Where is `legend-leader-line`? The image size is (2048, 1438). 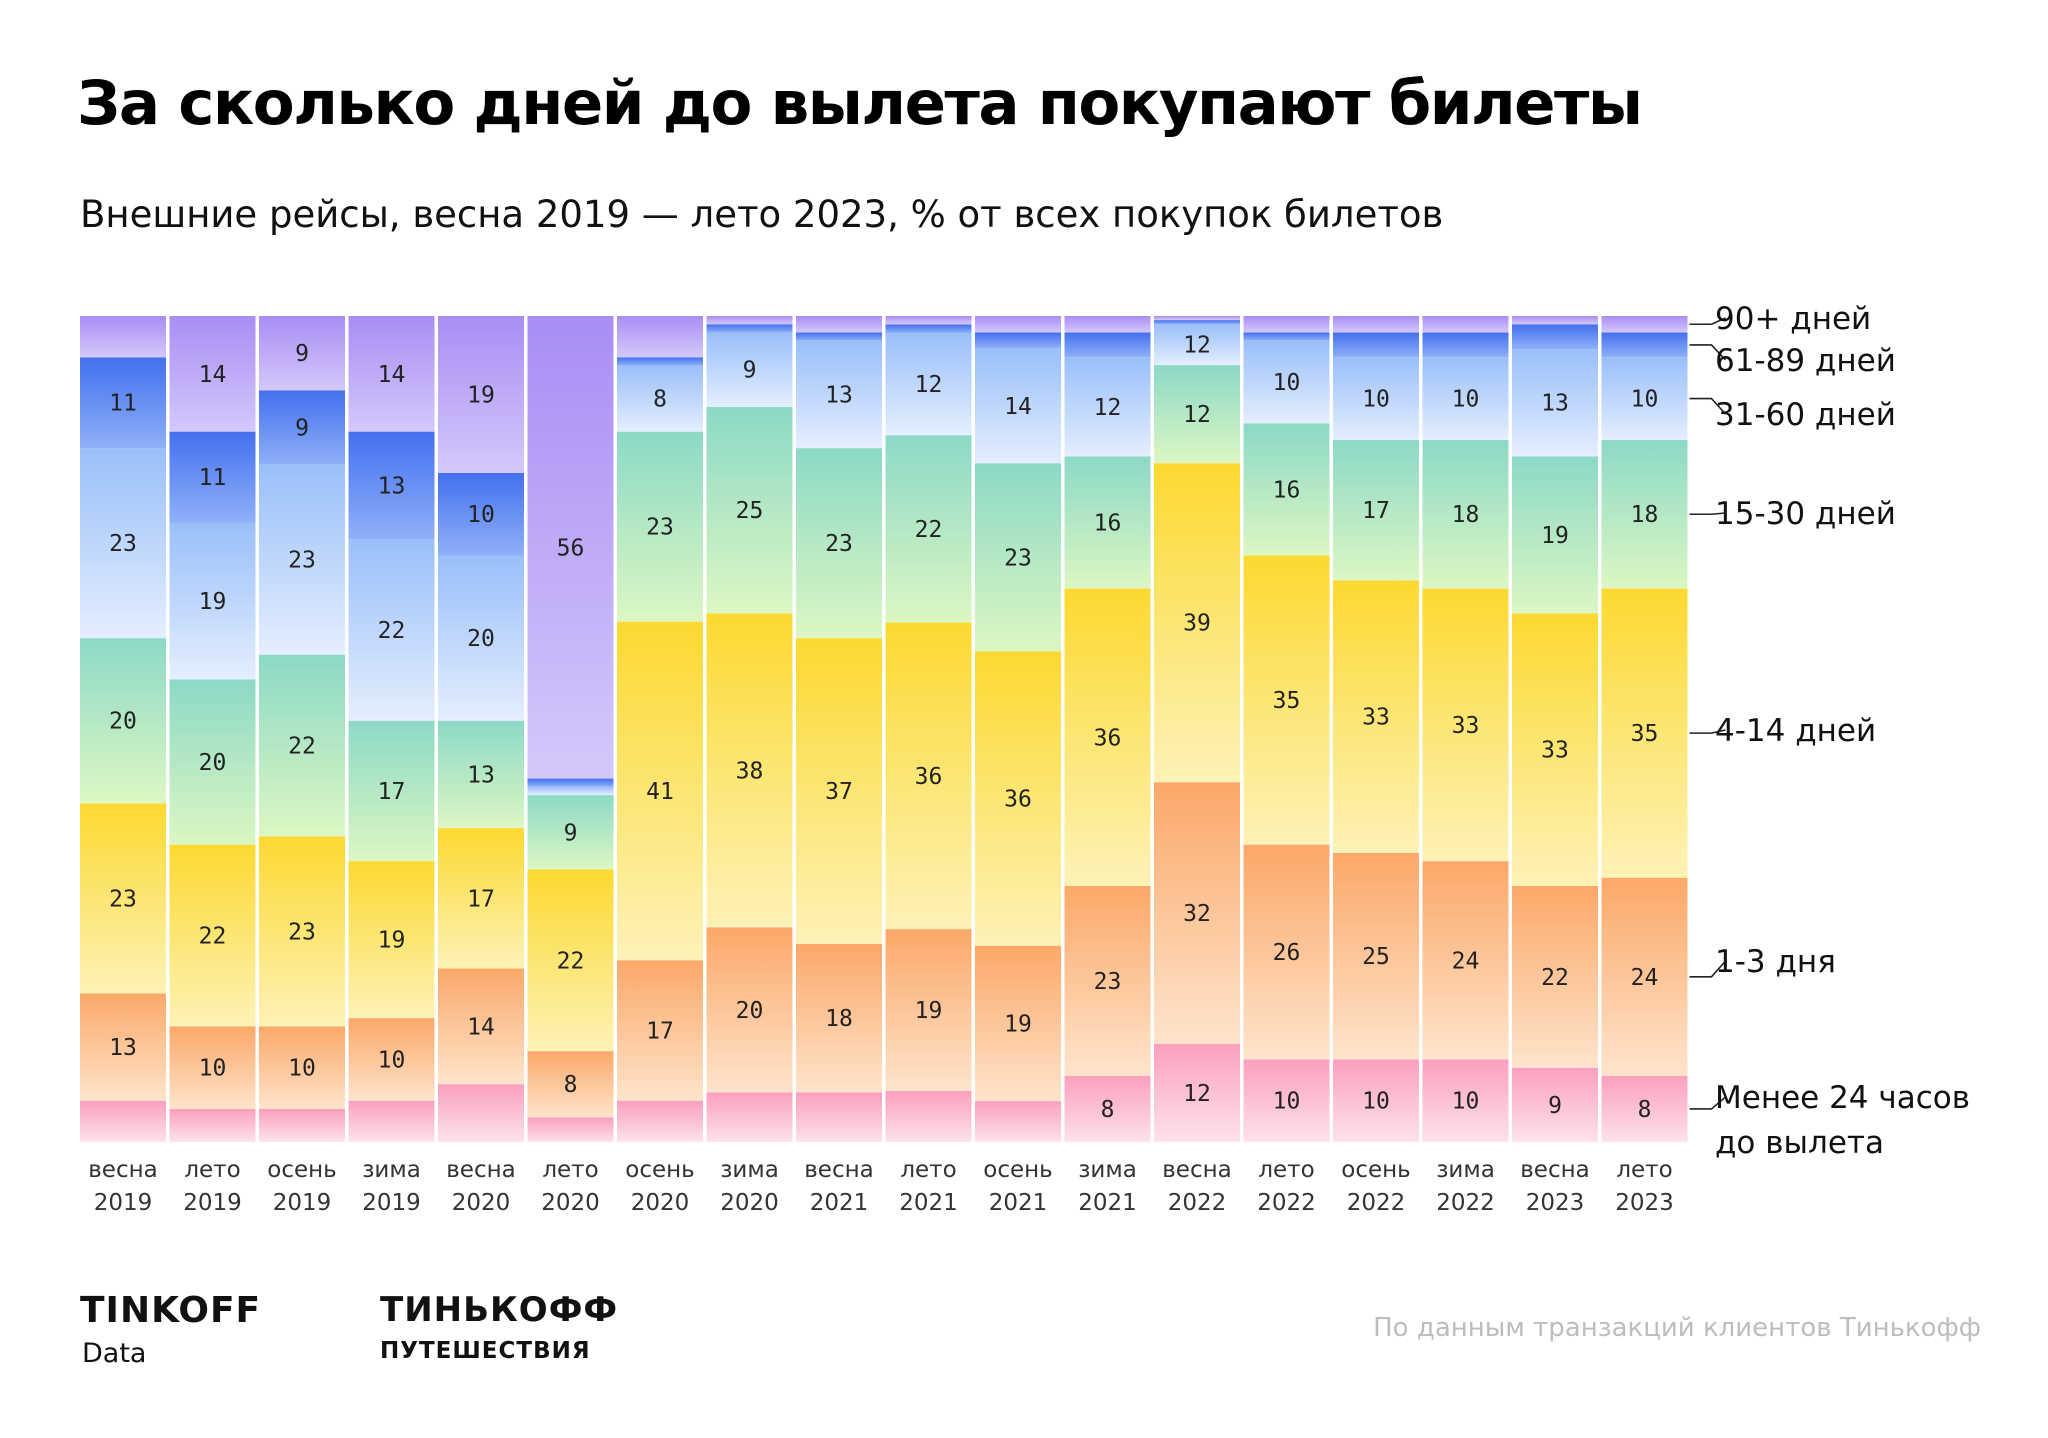 legend-leader-line is located at coordinates (1708, 406).